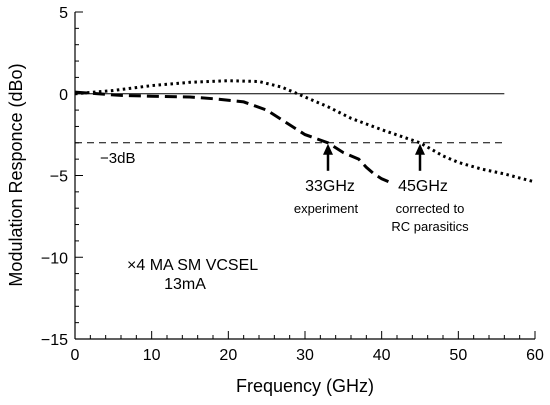 The image size is (550, 405). Describe the element at coordinates (535, 355) in the screenshot. I see `x-tick-label: 60` at that location.